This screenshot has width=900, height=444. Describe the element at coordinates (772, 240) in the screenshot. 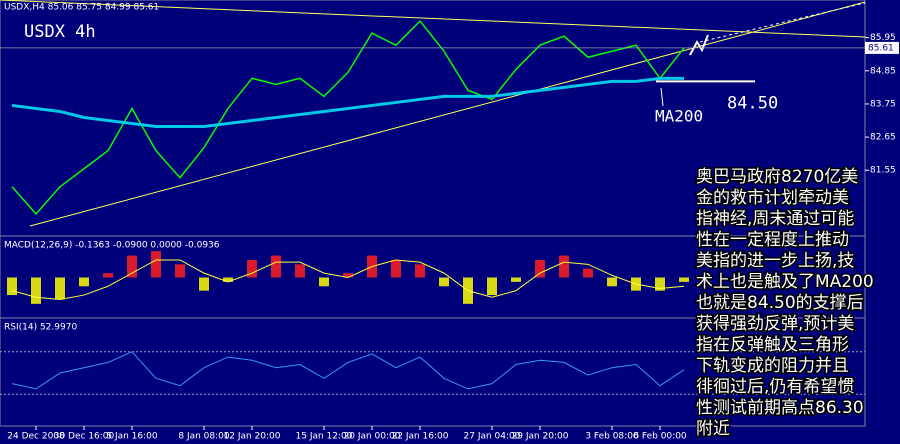

I see `annotation-line: 性在一定程度上推动` at that location.